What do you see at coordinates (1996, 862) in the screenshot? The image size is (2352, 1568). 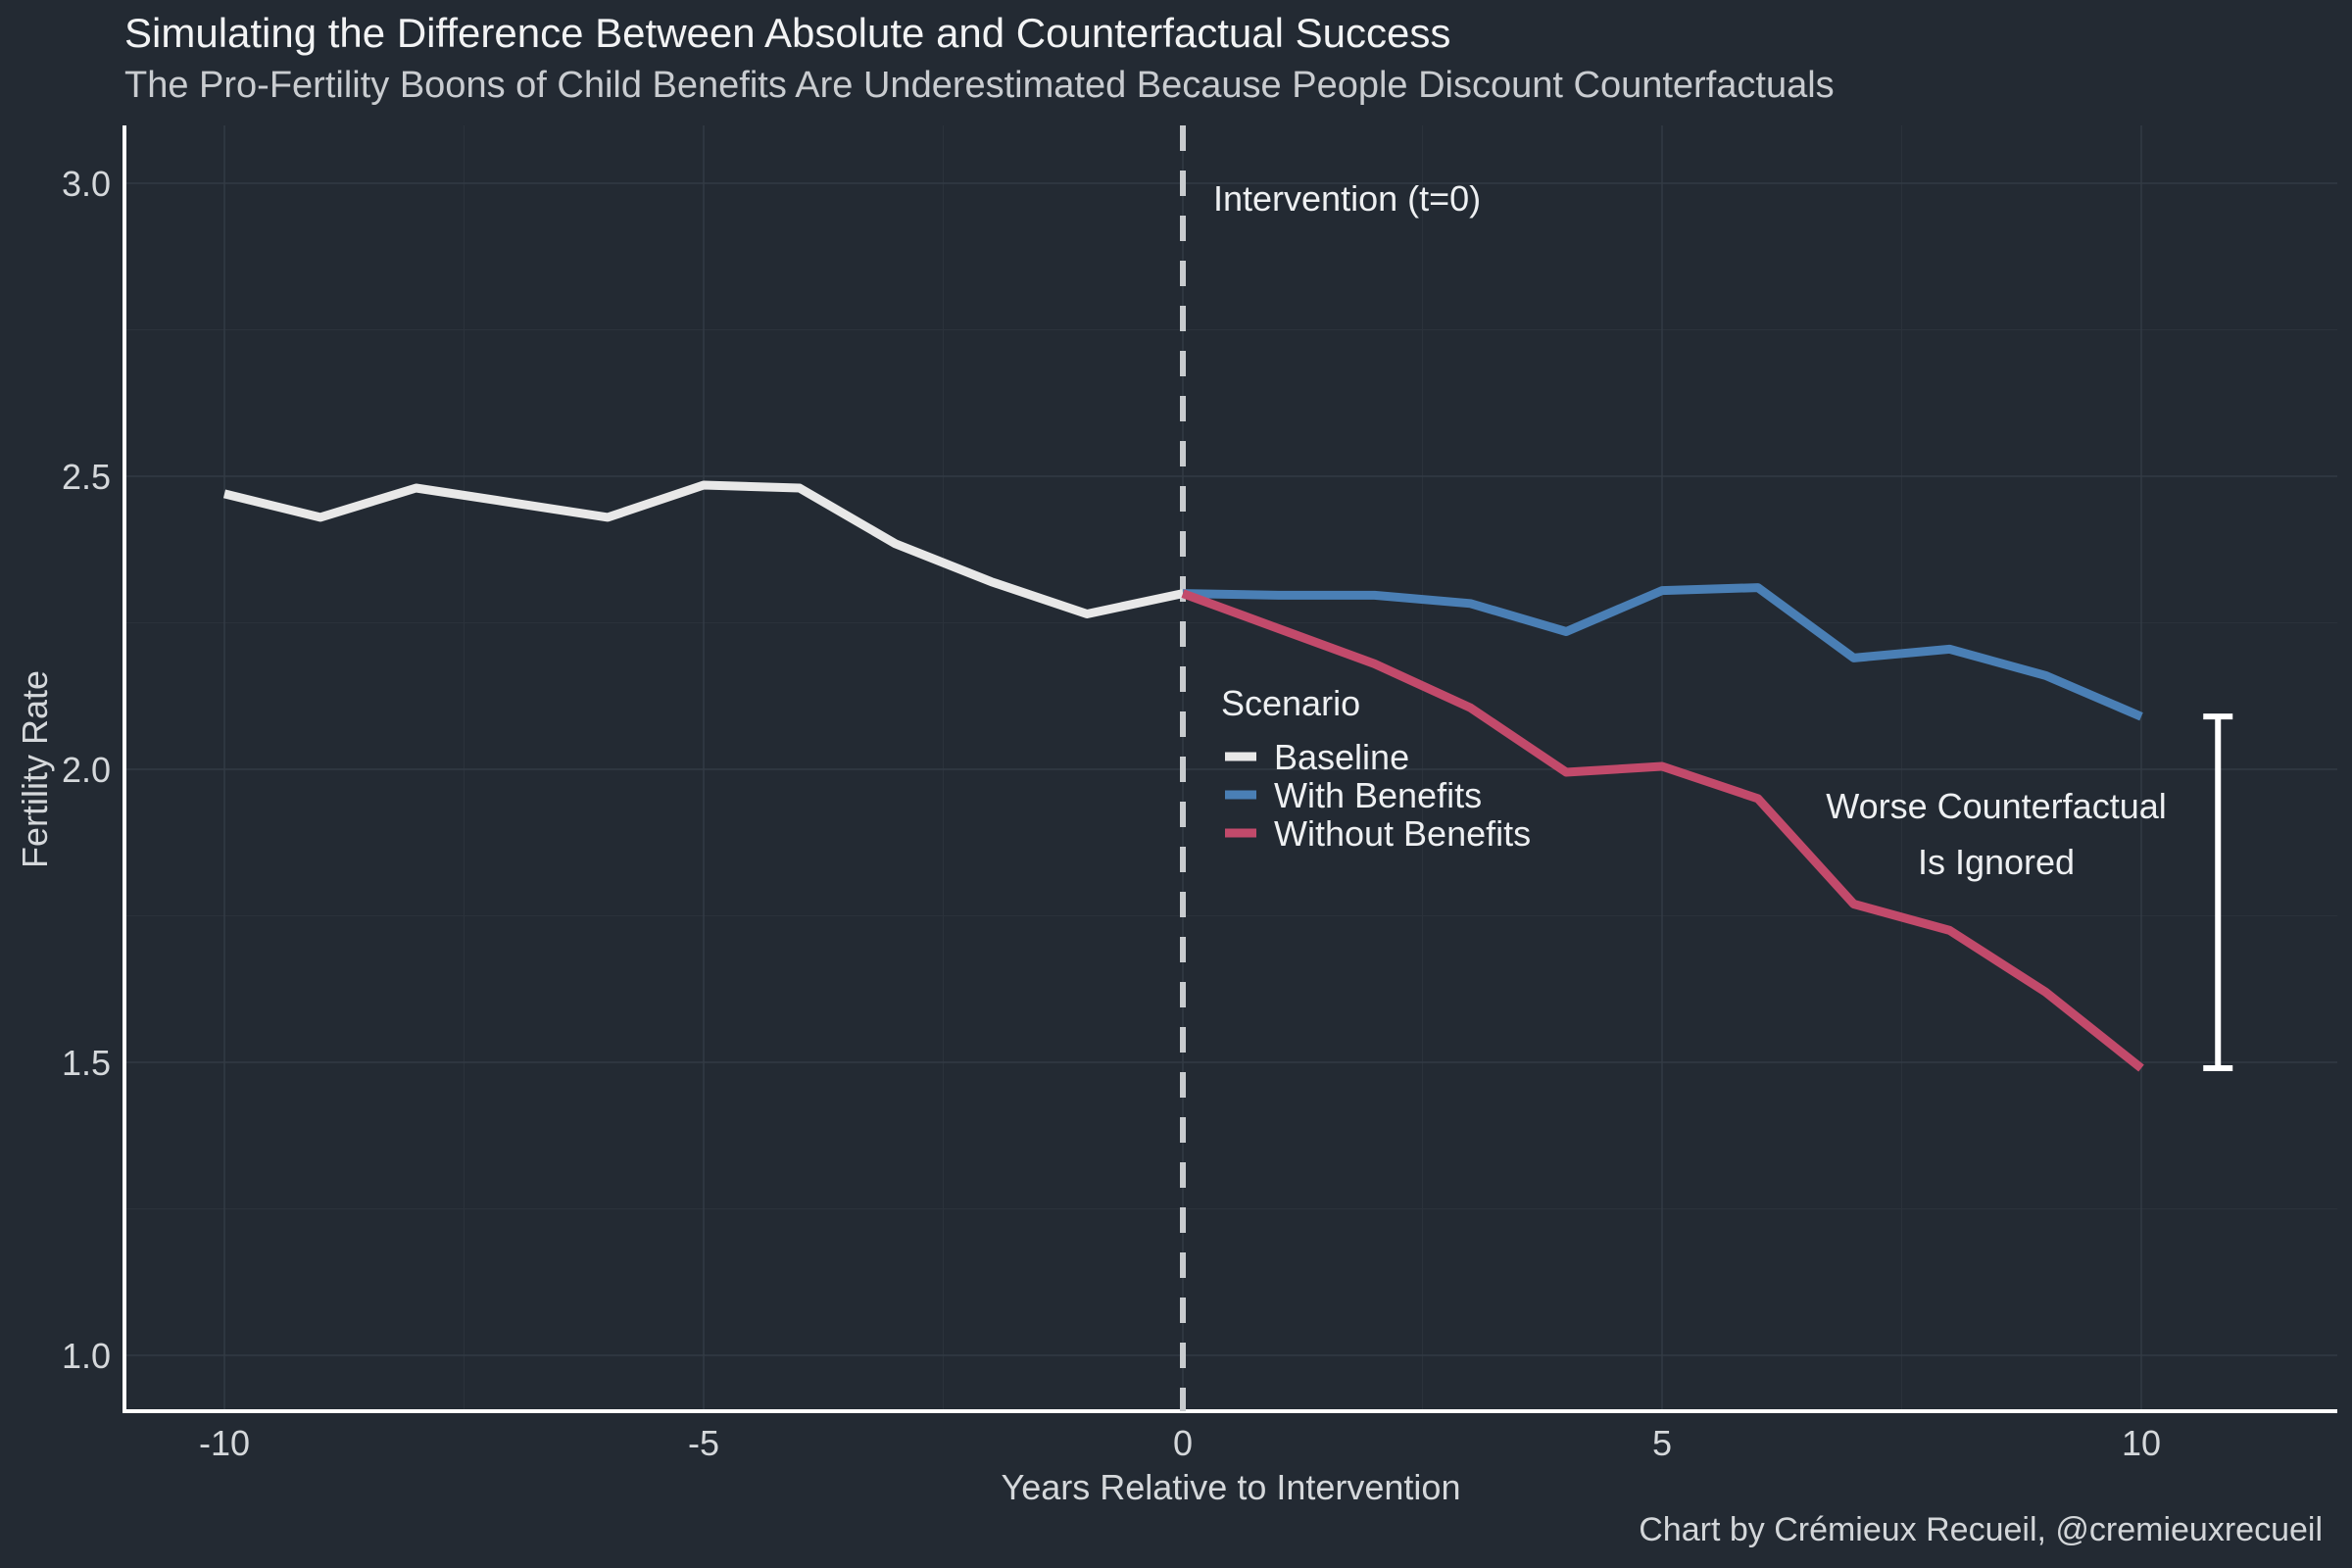 I see `gap-label-line2: Is Ignored` at bounding box center [1996, 862].